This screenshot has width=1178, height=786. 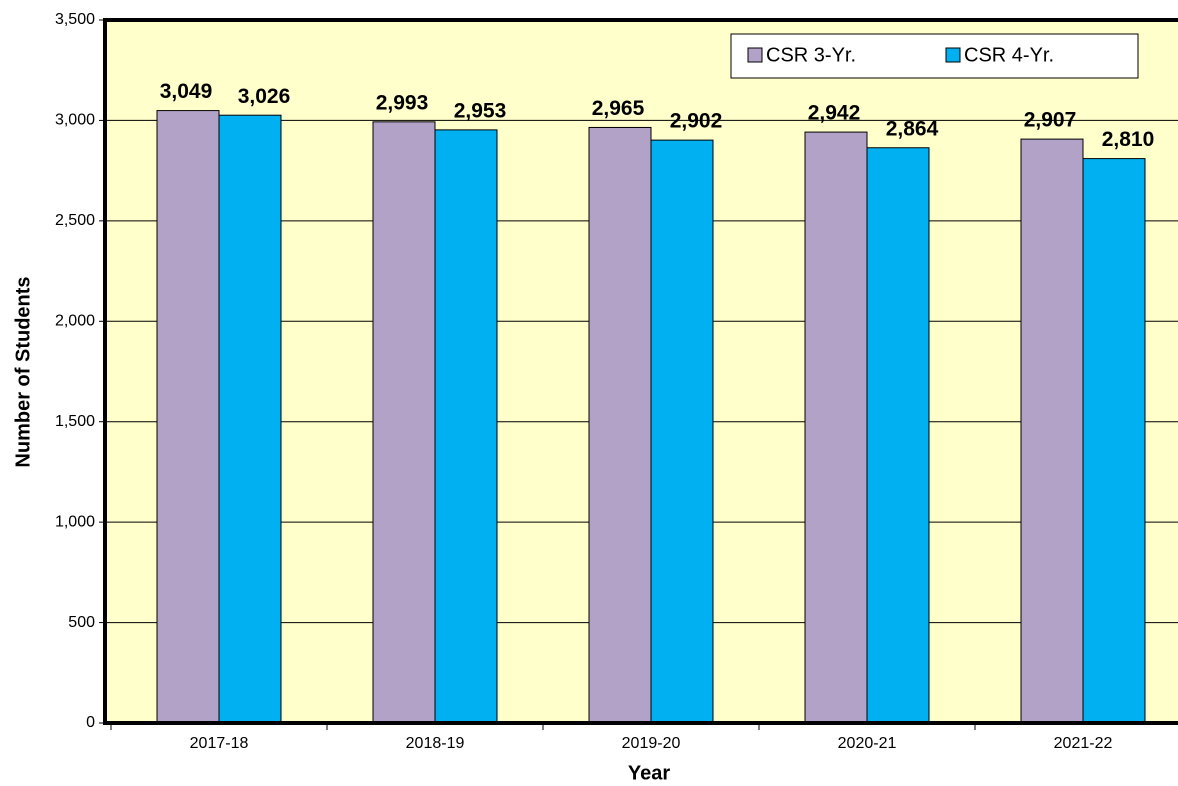 What do you see at coordinates (651, 743) in the screenshot?
I see `x-tick-label: 2019-20` at bounding box center [651, 743].